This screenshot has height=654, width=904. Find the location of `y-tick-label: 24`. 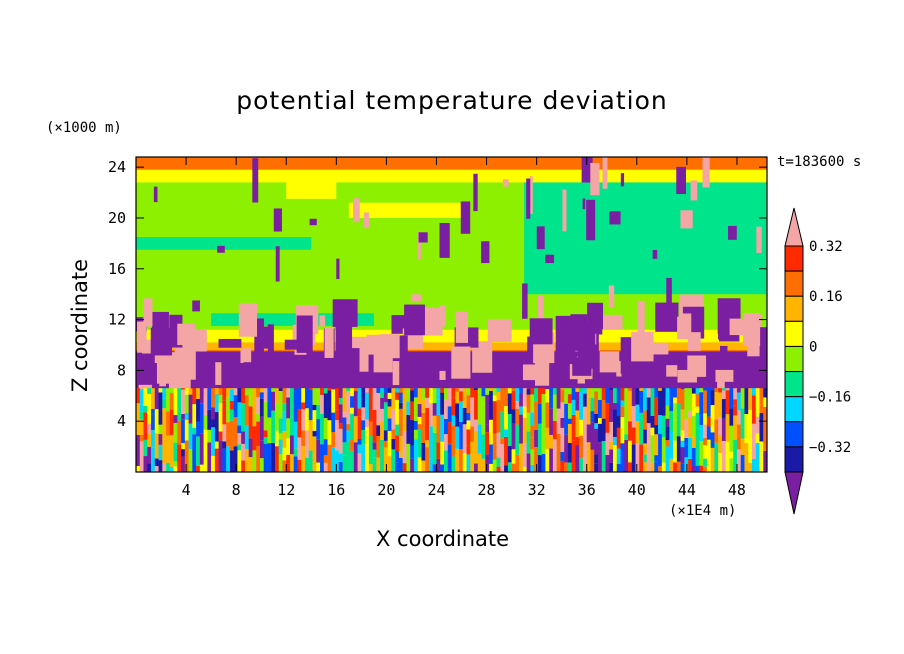

y-tick-label: 24 is located at coordinates (117, 167).